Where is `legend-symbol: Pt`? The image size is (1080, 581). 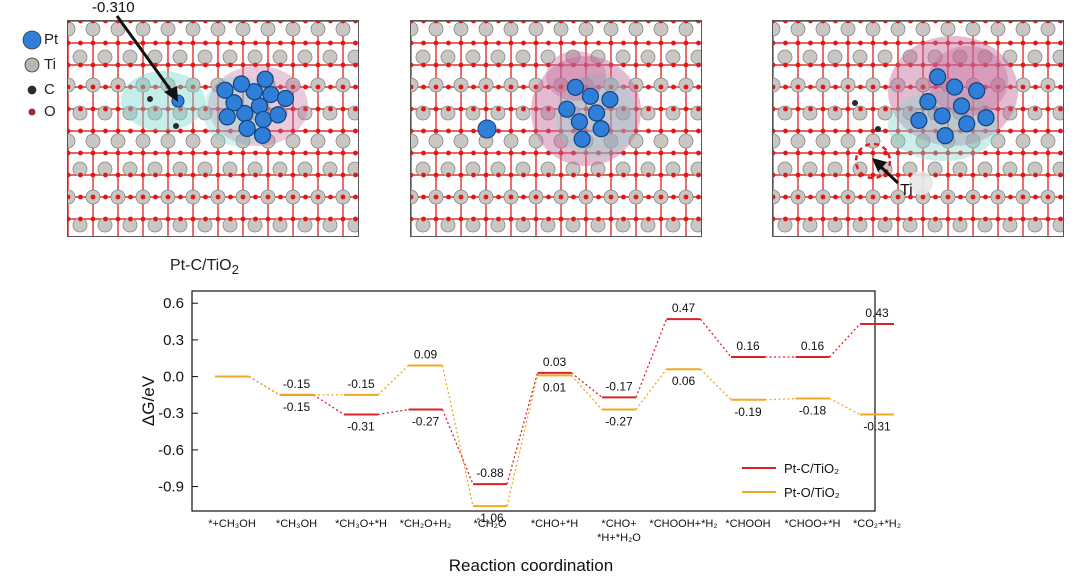 legend-symbol: Pt is located at coordinates (51, 39).